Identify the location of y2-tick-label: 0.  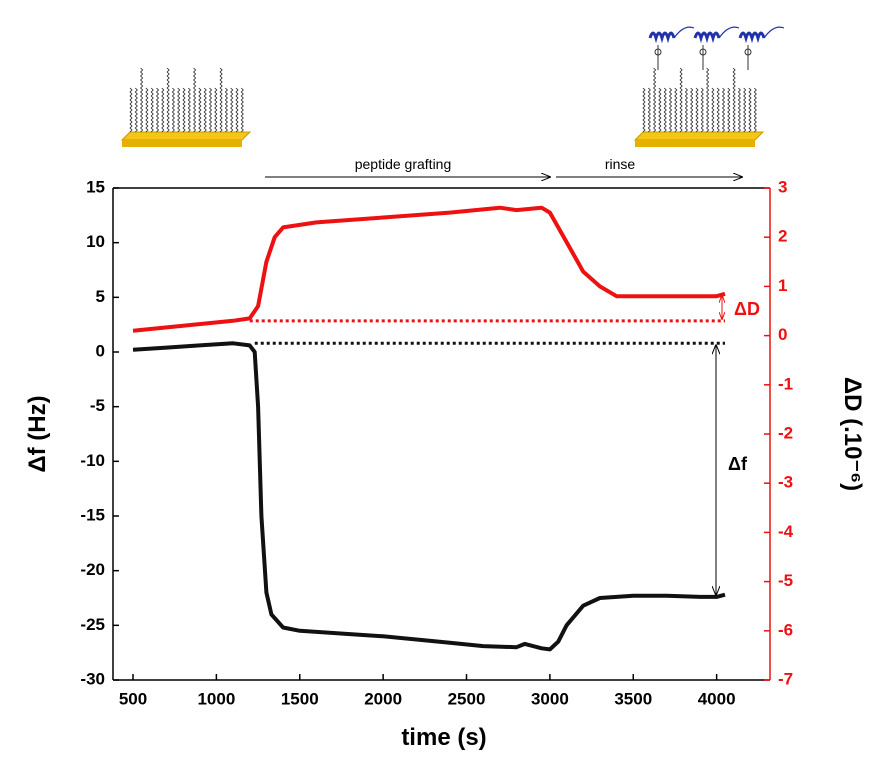
(782, 334).